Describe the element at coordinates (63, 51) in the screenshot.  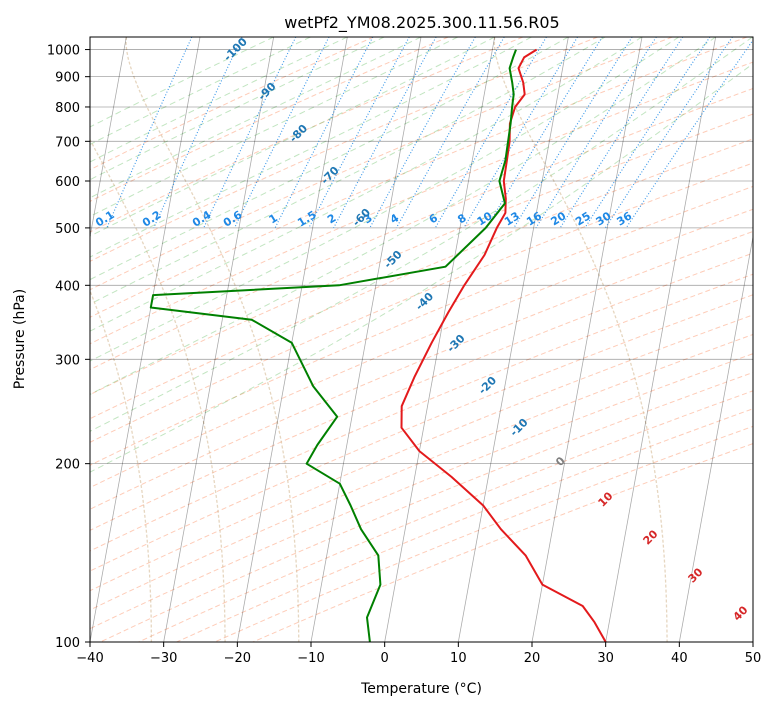
I see `y-tick-label: 1000` at that location.